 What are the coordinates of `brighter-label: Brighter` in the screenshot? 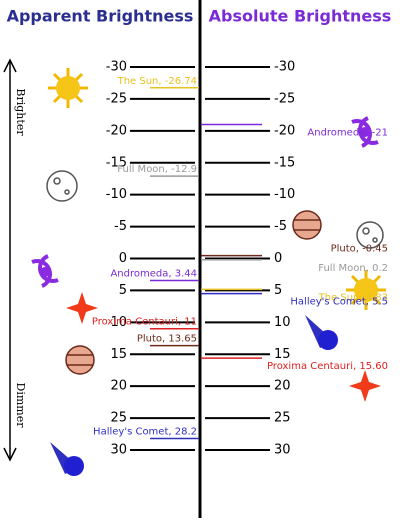 It's located at (20, 112).